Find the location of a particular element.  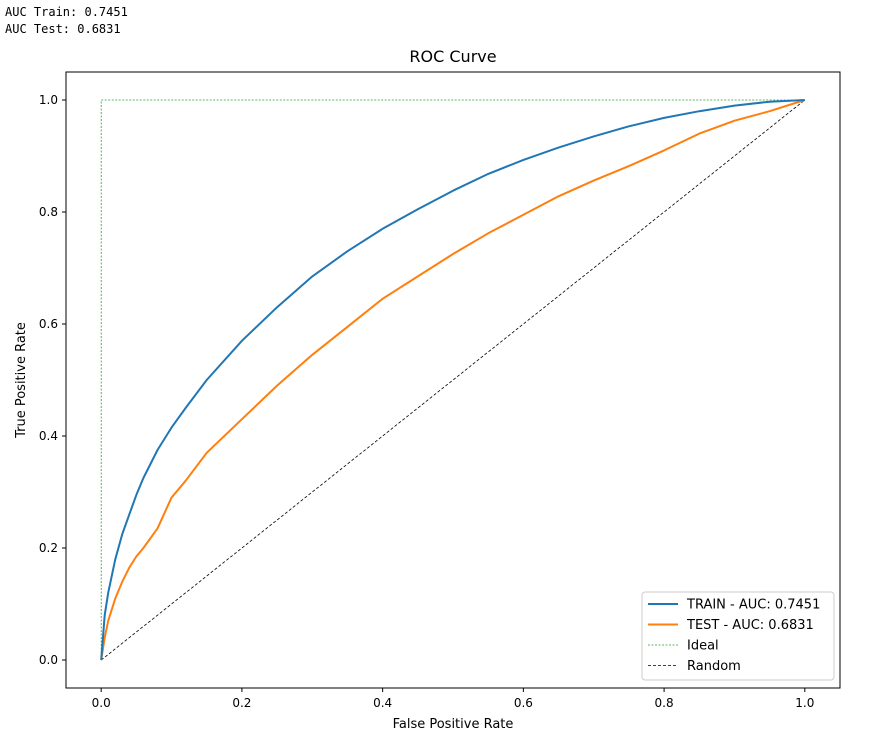

y-axis-ticks: 0.0 0.2 0.4 0.6 0.8 1.0 is located at coordinates (52, 380).